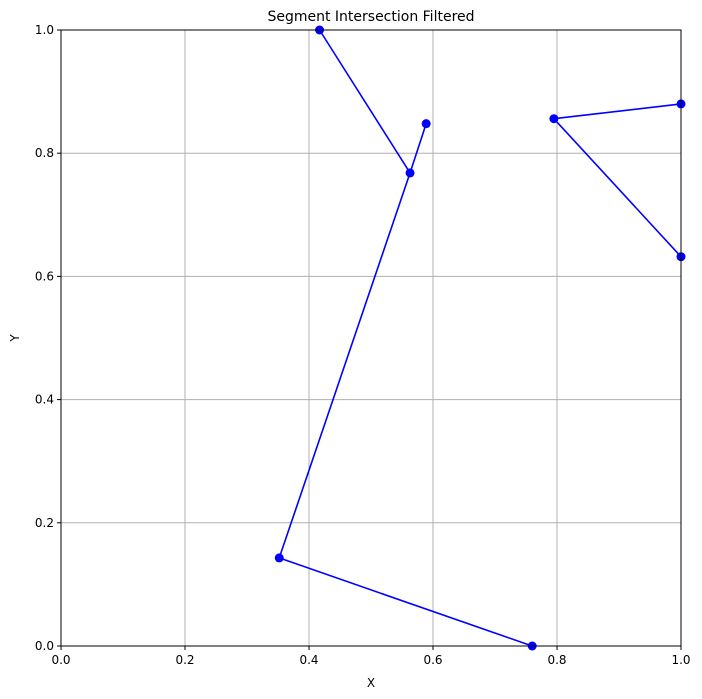  Describe the element at coordinates (44, 646) in the screenshot. I see `y-tick-label-0: 0.0` at that location.